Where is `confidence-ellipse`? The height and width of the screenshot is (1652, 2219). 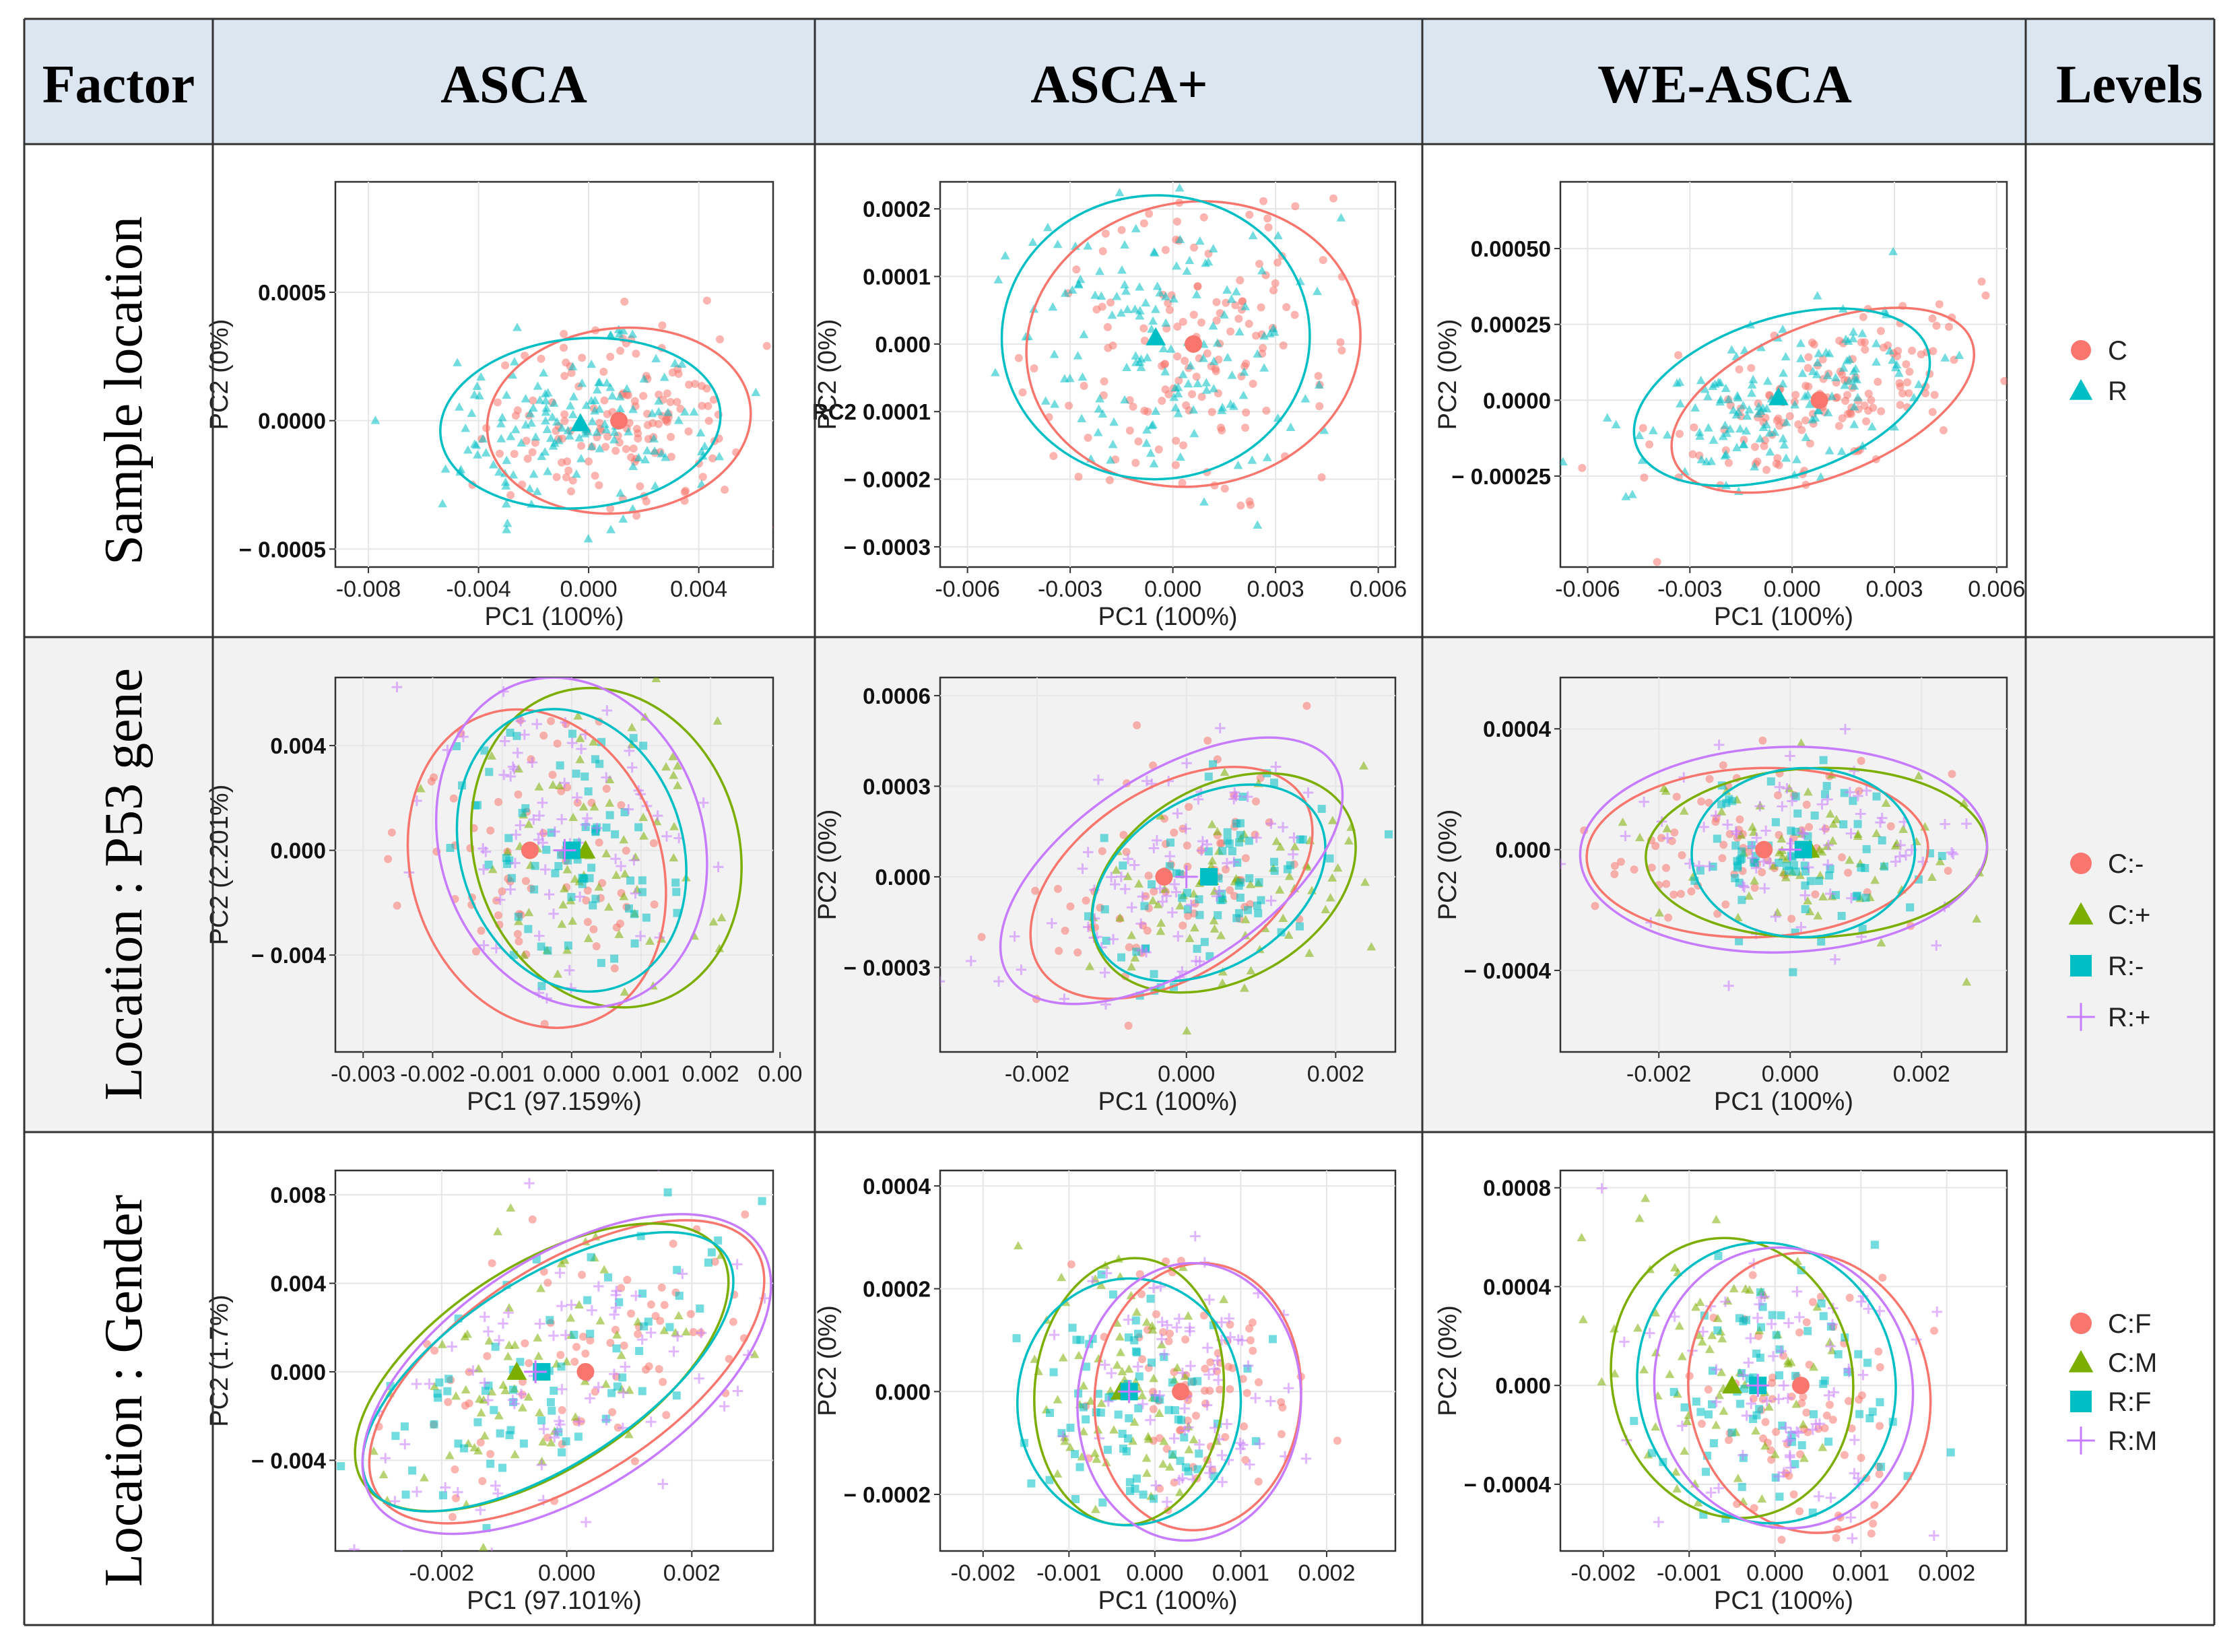
confidence-ellipse is located at coordinates (1223, 883).